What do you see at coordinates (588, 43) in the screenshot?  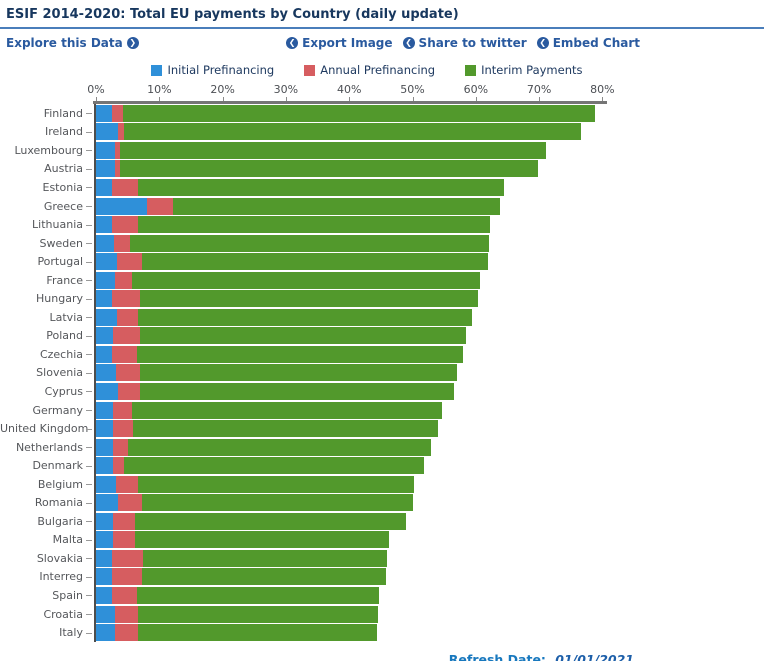 I see `action-link-embed-chart: ❮ Embed Chart` at bounding box center [588, 43].